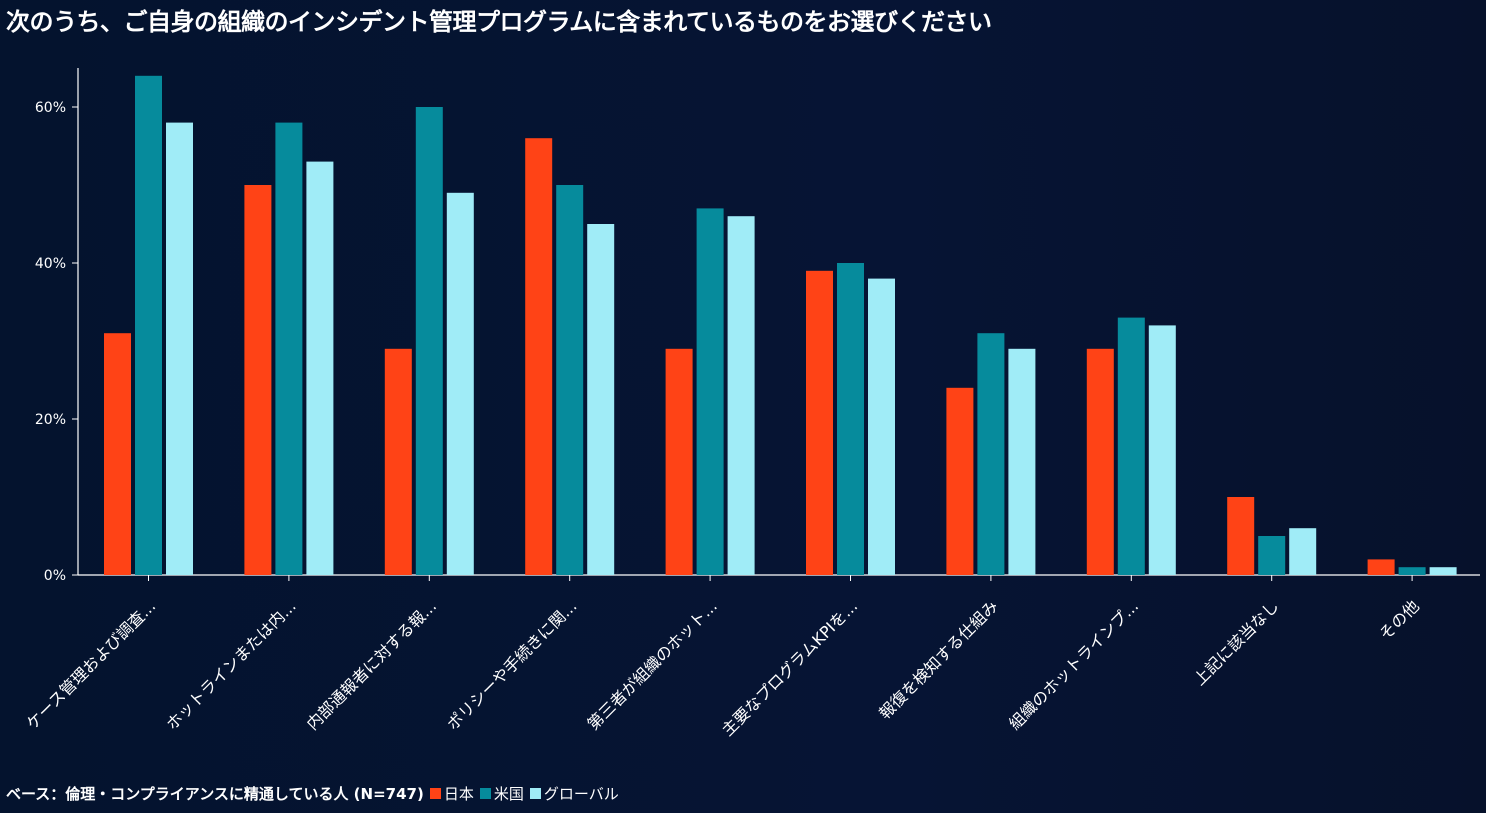  I want to click on y-tick-label: 40%, so click(50, 264).